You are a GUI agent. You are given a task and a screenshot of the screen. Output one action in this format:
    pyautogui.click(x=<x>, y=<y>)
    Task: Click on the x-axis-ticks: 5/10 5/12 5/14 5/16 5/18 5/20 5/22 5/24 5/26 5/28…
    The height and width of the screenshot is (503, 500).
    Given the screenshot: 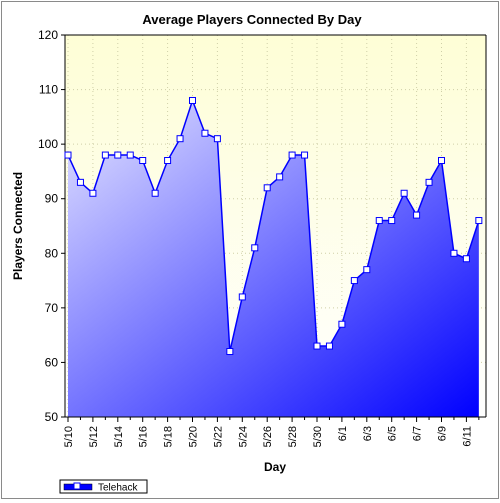 What is the action you would take?
    pyautogui.click(x=271, y=432)
    